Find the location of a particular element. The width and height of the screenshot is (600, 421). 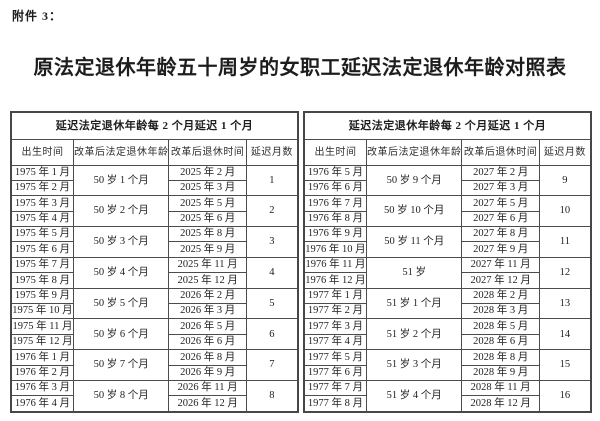

birth-month-cell: 1976 年 11 月 is located at coordinates (335, 265).